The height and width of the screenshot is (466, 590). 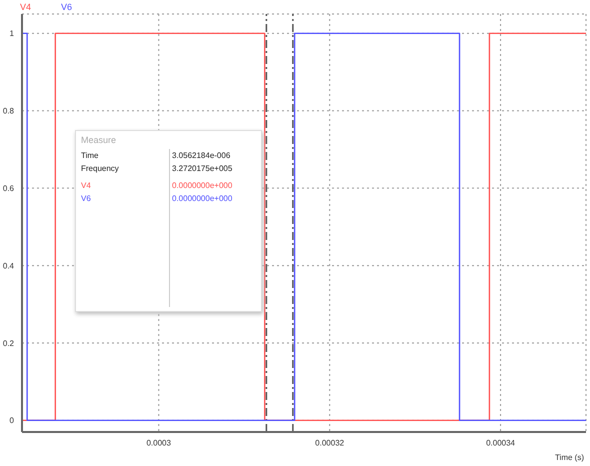 I want to click on x-tick-label: 0.00032, so click(x=330, y=443).